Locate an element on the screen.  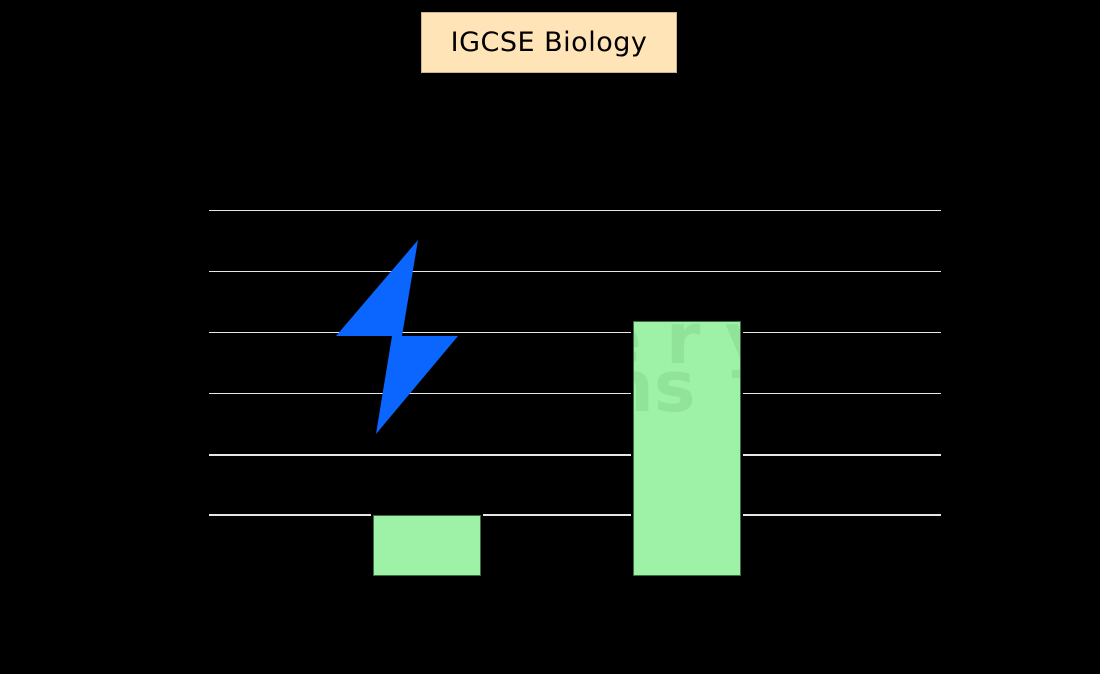
bar-2: e r y ns is located at coordinates (687, 448).